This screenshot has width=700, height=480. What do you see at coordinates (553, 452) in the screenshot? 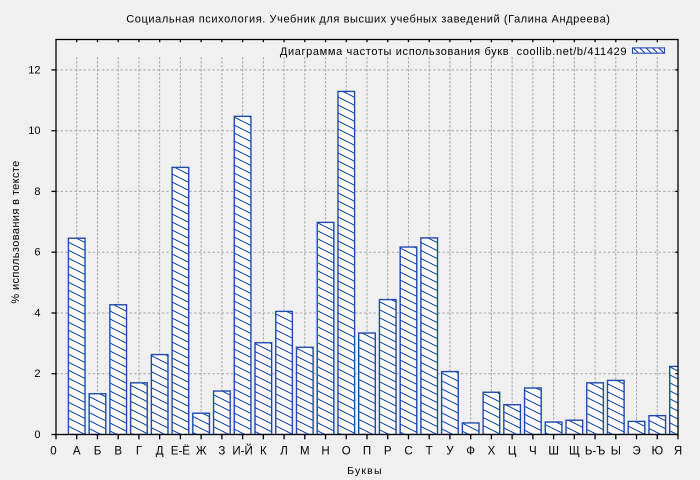
I see `svg-text: Ш` at bounding box center [553, 452].